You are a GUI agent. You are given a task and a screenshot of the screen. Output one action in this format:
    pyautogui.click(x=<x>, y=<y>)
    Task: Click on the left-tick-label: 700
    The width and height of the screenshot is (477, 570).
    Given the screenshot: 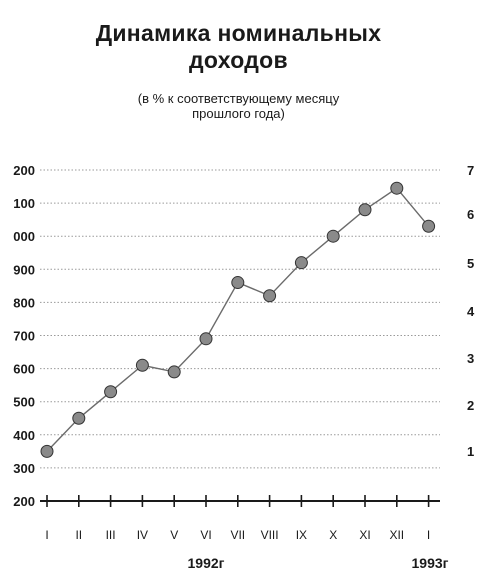 What is the action you would take?
    pyautogui.click(x=24, y=336)
    